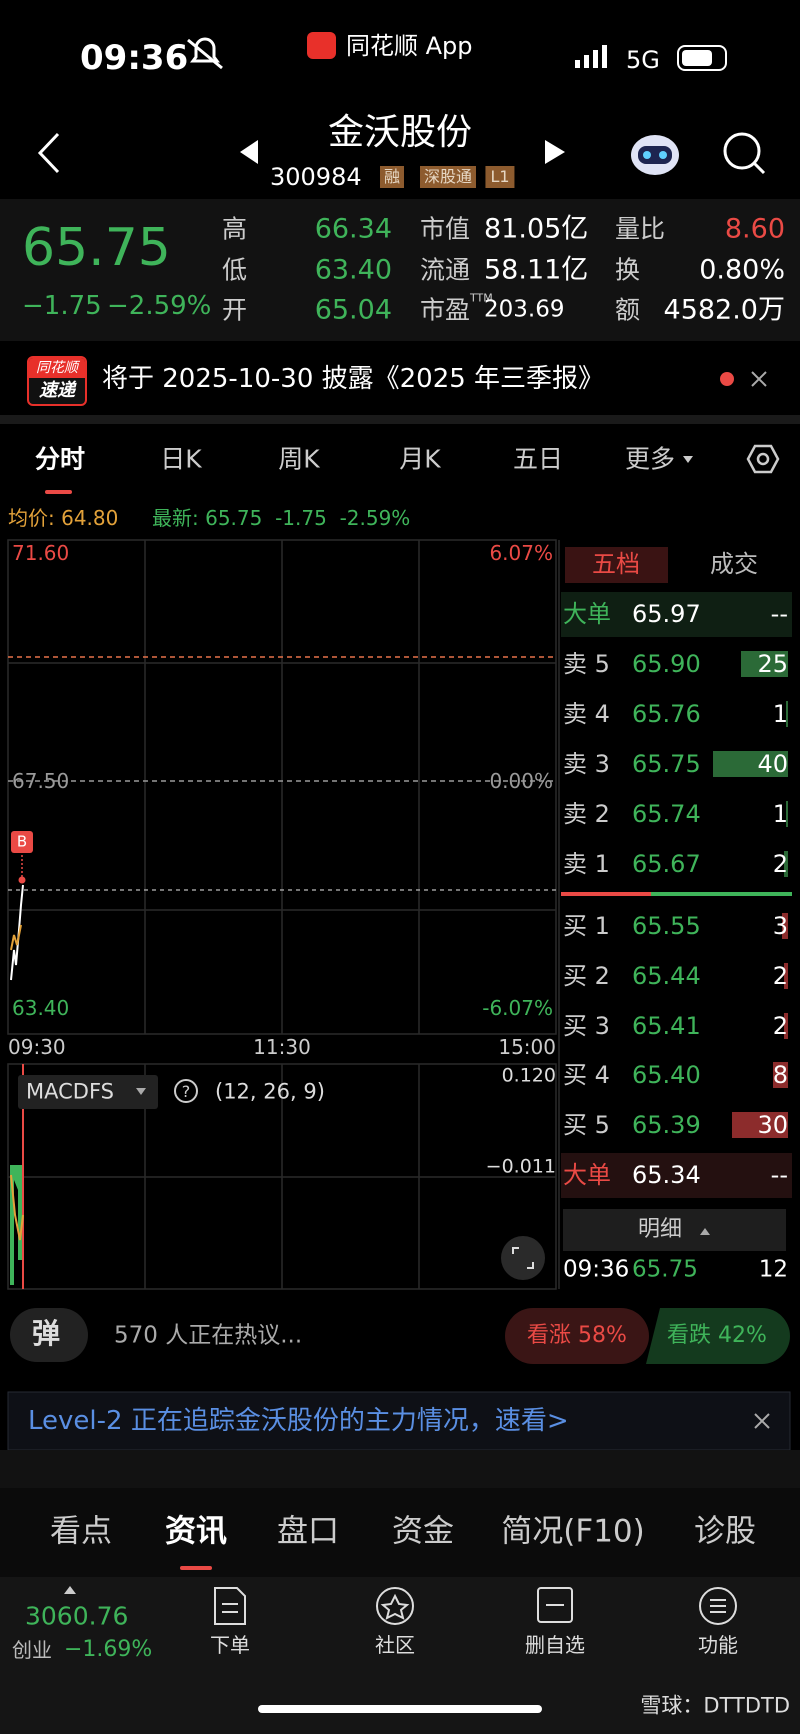  I want to click on prev-stock, so click(249, 152).